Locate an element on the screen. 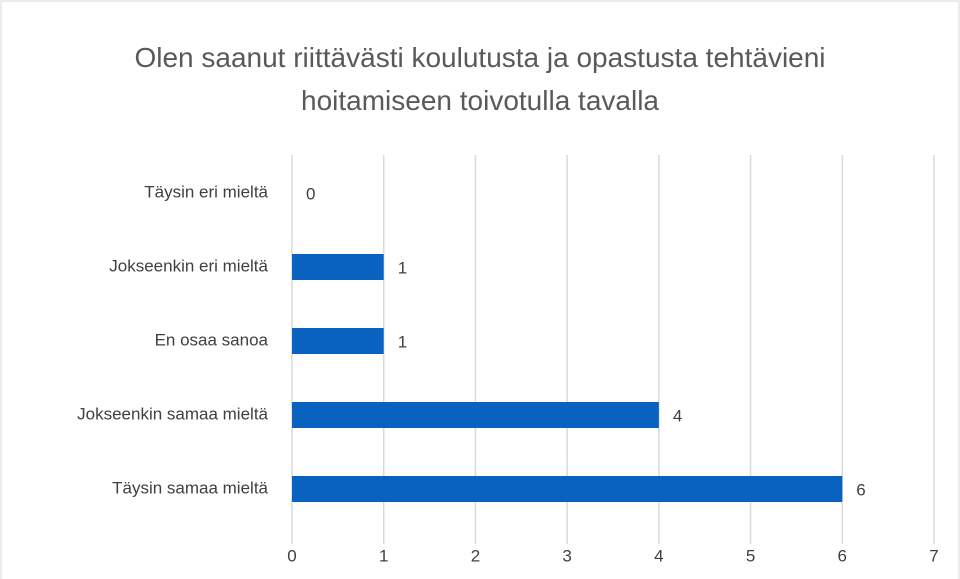 The image size is (960, 579). y-tick-label: Täysin samaa mieltä is located at coordinates (190, 487).